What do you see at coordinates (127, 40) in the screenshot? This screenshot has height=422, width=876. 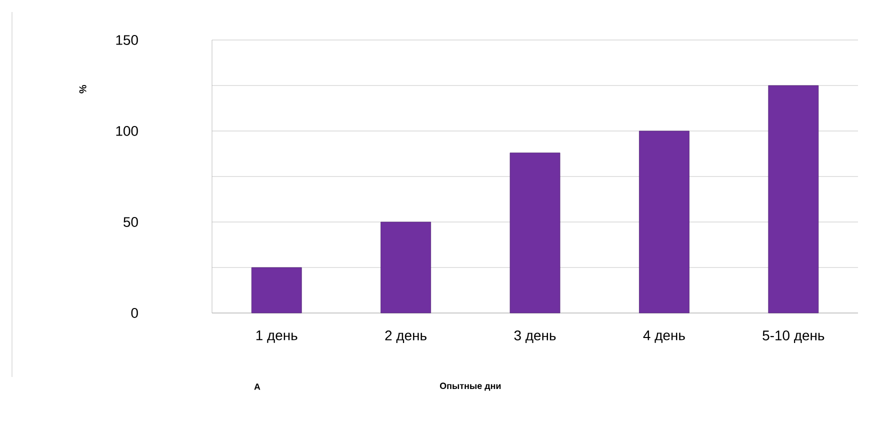 I see `y-tick-label: 150` at bounding box center [127, 40].